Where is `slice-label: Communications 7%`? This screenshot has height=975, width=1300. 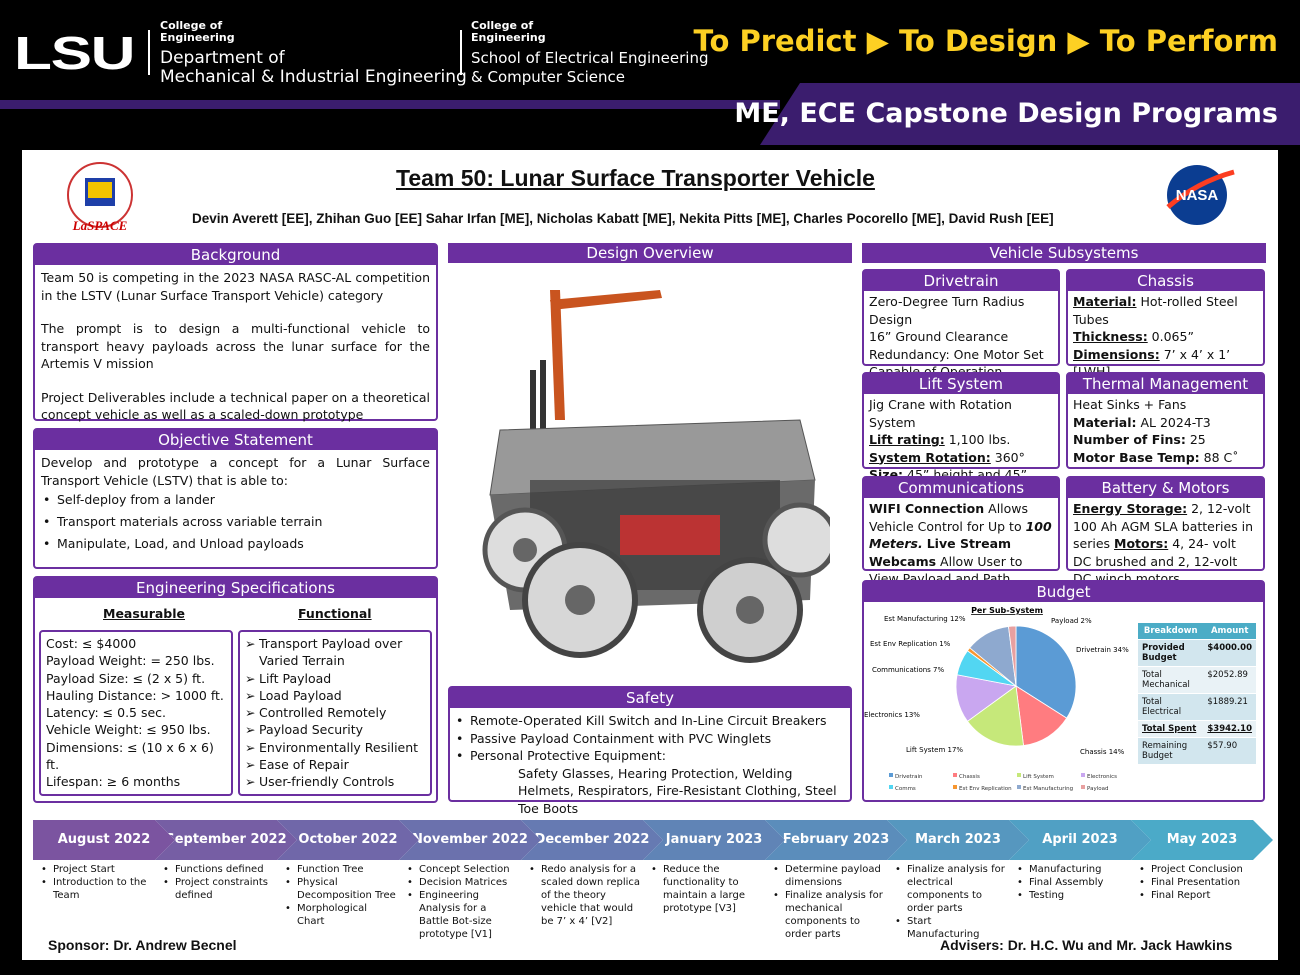
slice-label: Communications 7% is located at coordinates (908, 670).